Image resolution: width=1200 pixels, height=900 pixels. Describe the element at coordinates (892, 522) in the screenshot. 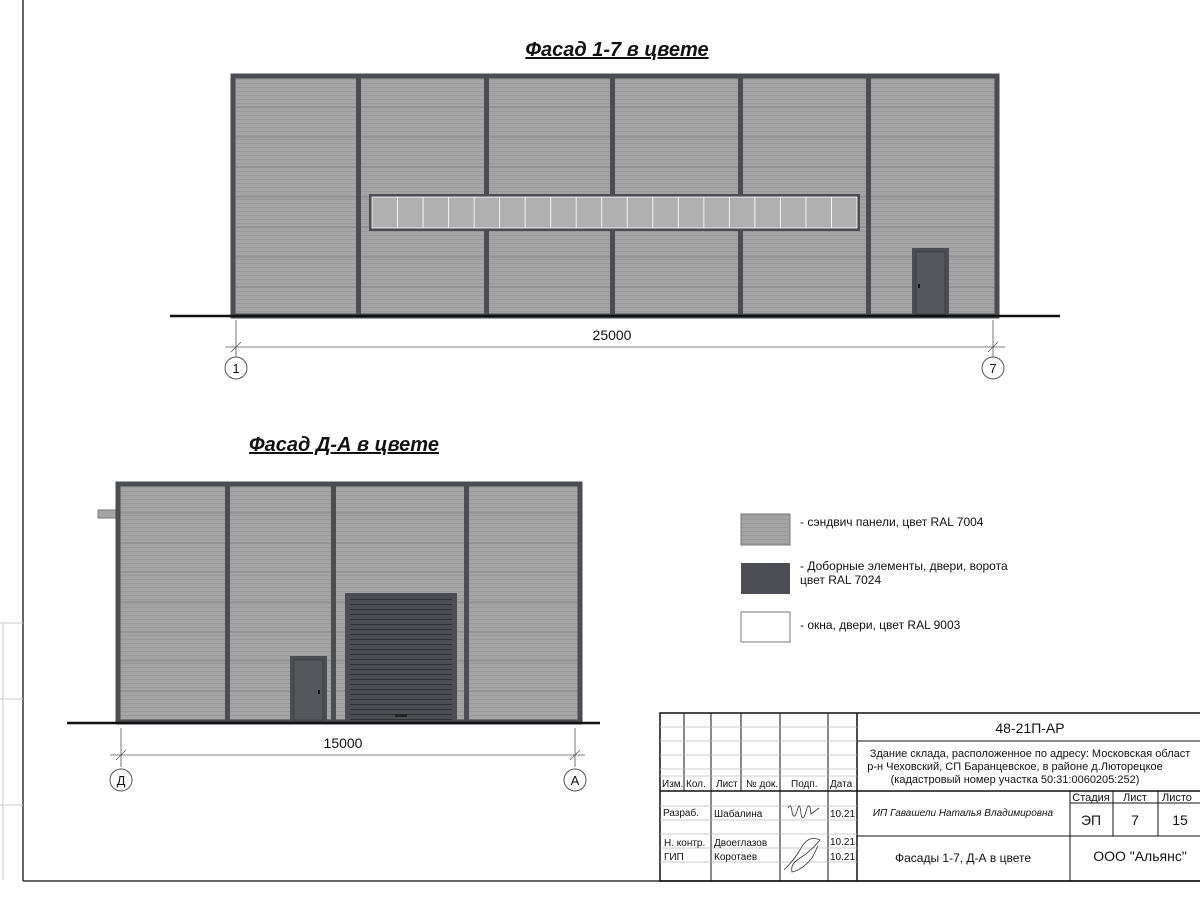

I see `legend-label: - сэндвич панели, цвет RAL 7004` at that location.